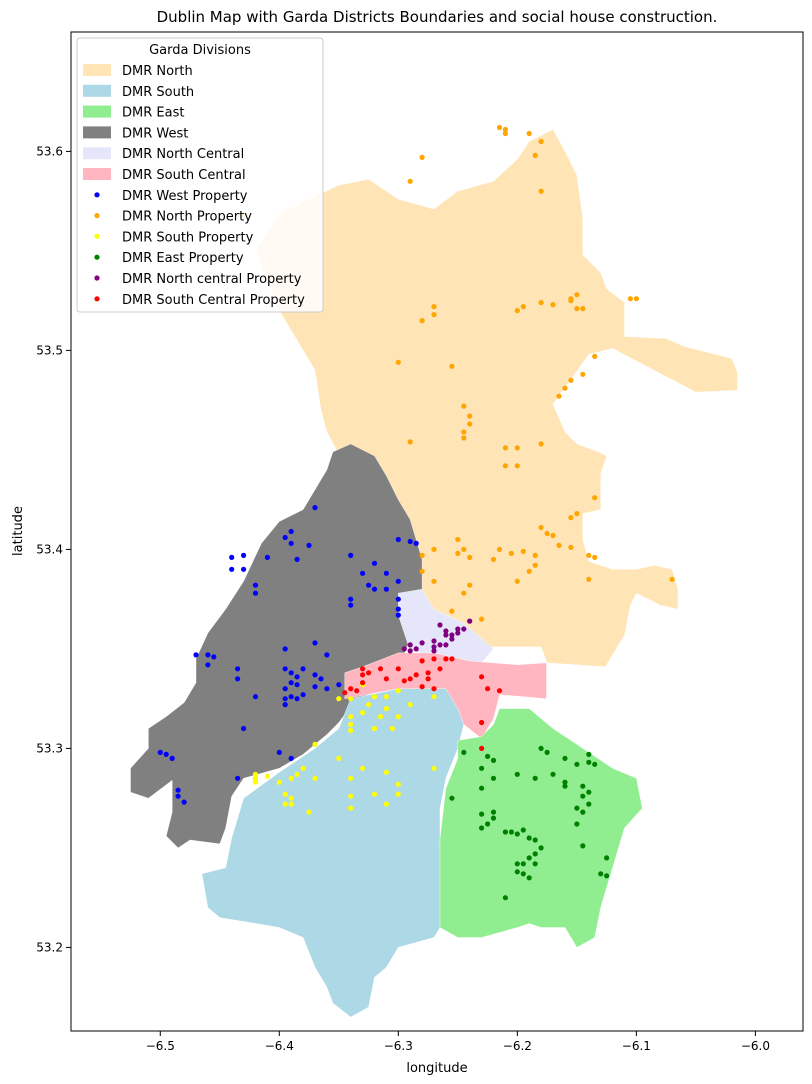 The height and width of the screenshot is (1084, 812). Describe the element at coordinates (333, 853) in the screenshot. I see `region-dmr-south` at that location.